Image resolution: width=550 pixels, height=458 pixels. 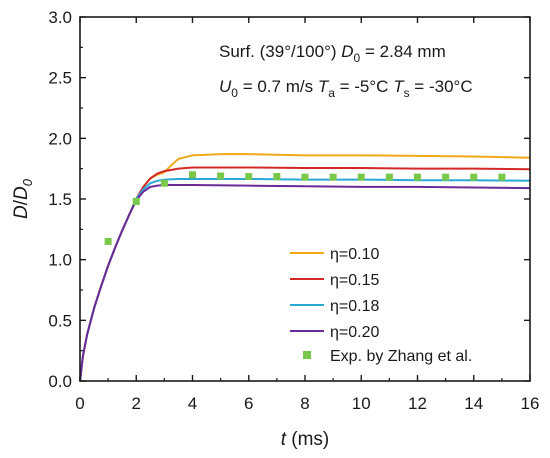 What do you see at coordinates (354, 280) in the screenshot?
I see `legend-label: η=0.15` at bounding box center [354, 280].